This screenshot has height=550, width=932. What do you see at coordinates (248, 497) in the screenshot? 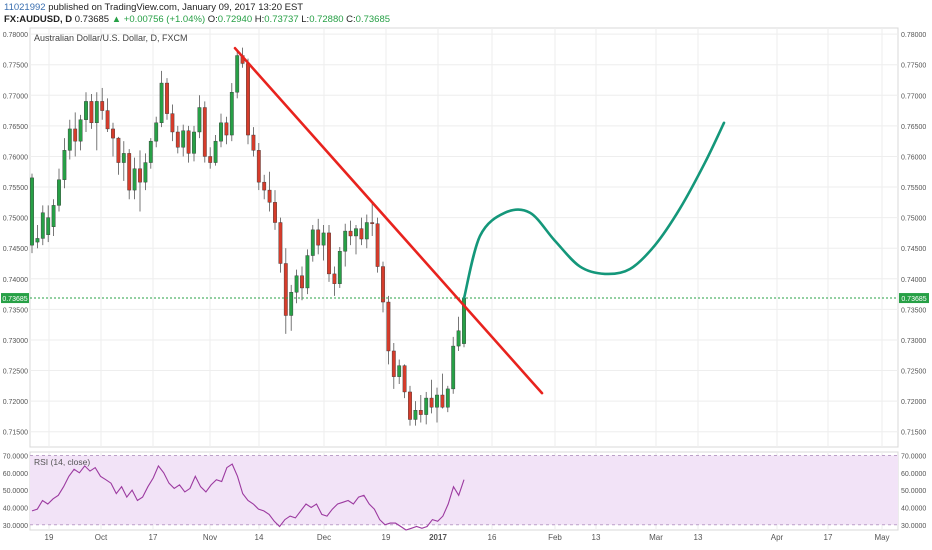
I see `rsi-line` at bounding box center [248, 497].